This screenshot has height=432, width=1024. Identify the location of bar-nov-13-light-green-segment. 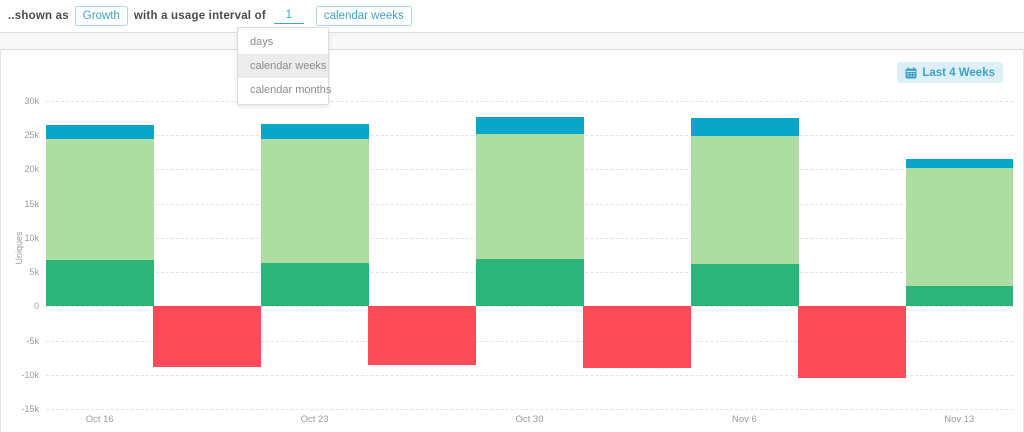
(959, 227).